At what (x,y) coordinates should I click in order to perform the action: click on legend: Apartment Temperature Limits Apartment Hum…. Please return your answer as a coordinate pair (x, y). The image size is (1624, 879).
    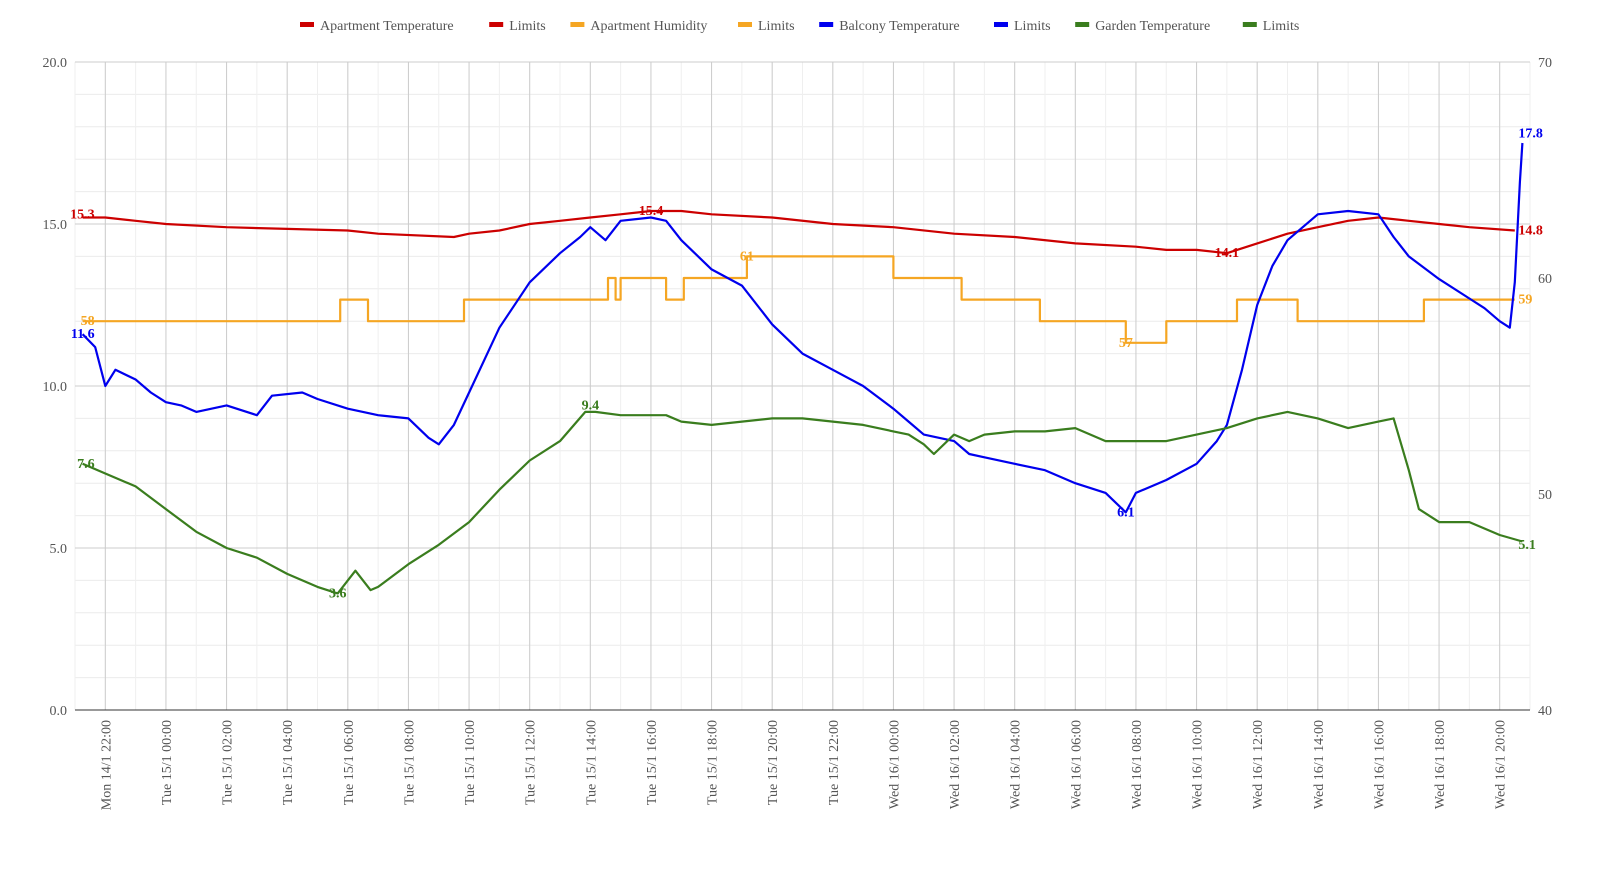
    Looking at the image, I should click on (799, 26).